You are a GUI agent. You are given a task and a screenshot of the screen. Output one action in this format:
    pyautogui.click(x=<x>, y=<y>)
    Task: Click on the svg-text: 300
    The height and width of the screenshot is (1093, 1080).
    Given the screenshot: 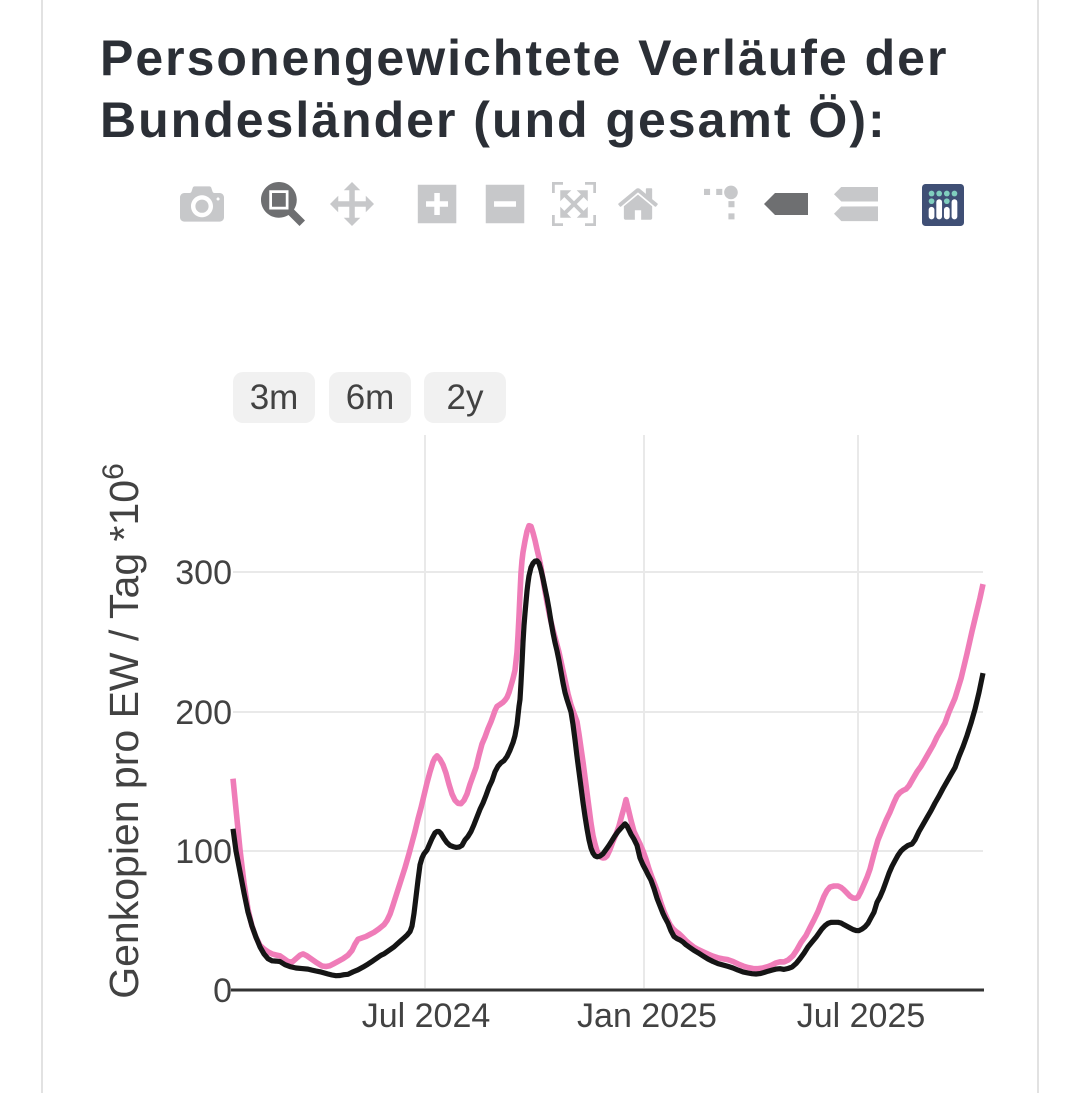 What is the action you would take?
    pyautogui.click(x=203, y=573)
    